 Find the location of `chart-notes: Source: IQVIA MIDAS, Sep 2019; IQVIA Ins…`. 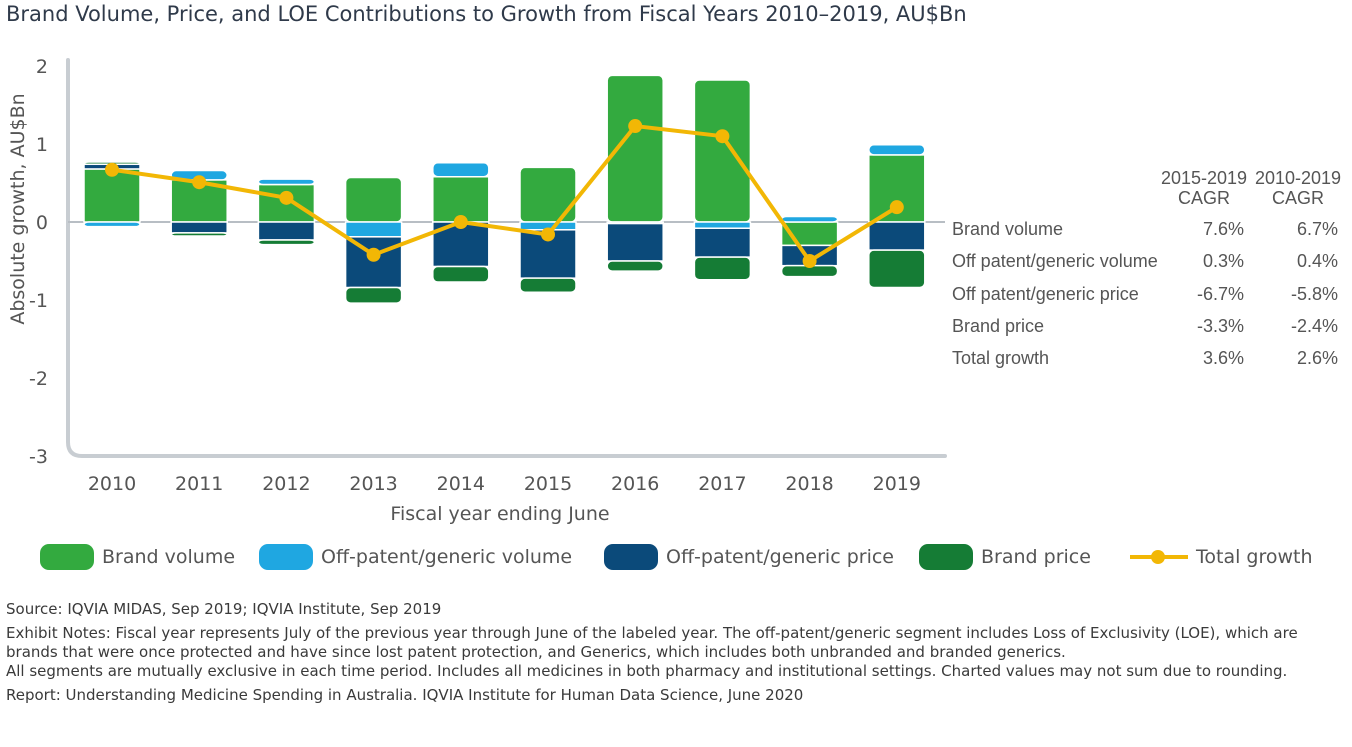

chart-notes: Source: IQVIA MIDAS, Sep 2019; IQVIA Ins… is located at coordinates (676, 652).